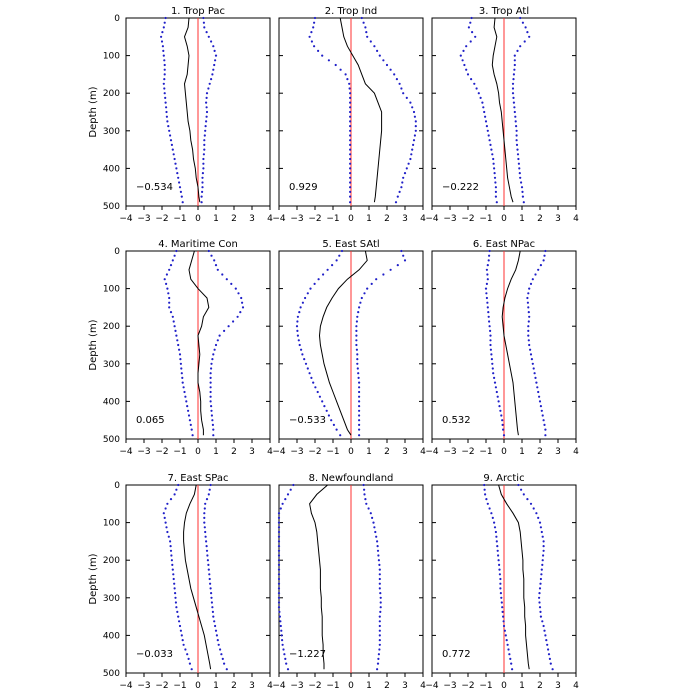 This screenshot has width=700, height=700. Describe the element at coordinates (449, 452) in the screenshot. I see `panel-6-x-tick-label: −3` at that location.